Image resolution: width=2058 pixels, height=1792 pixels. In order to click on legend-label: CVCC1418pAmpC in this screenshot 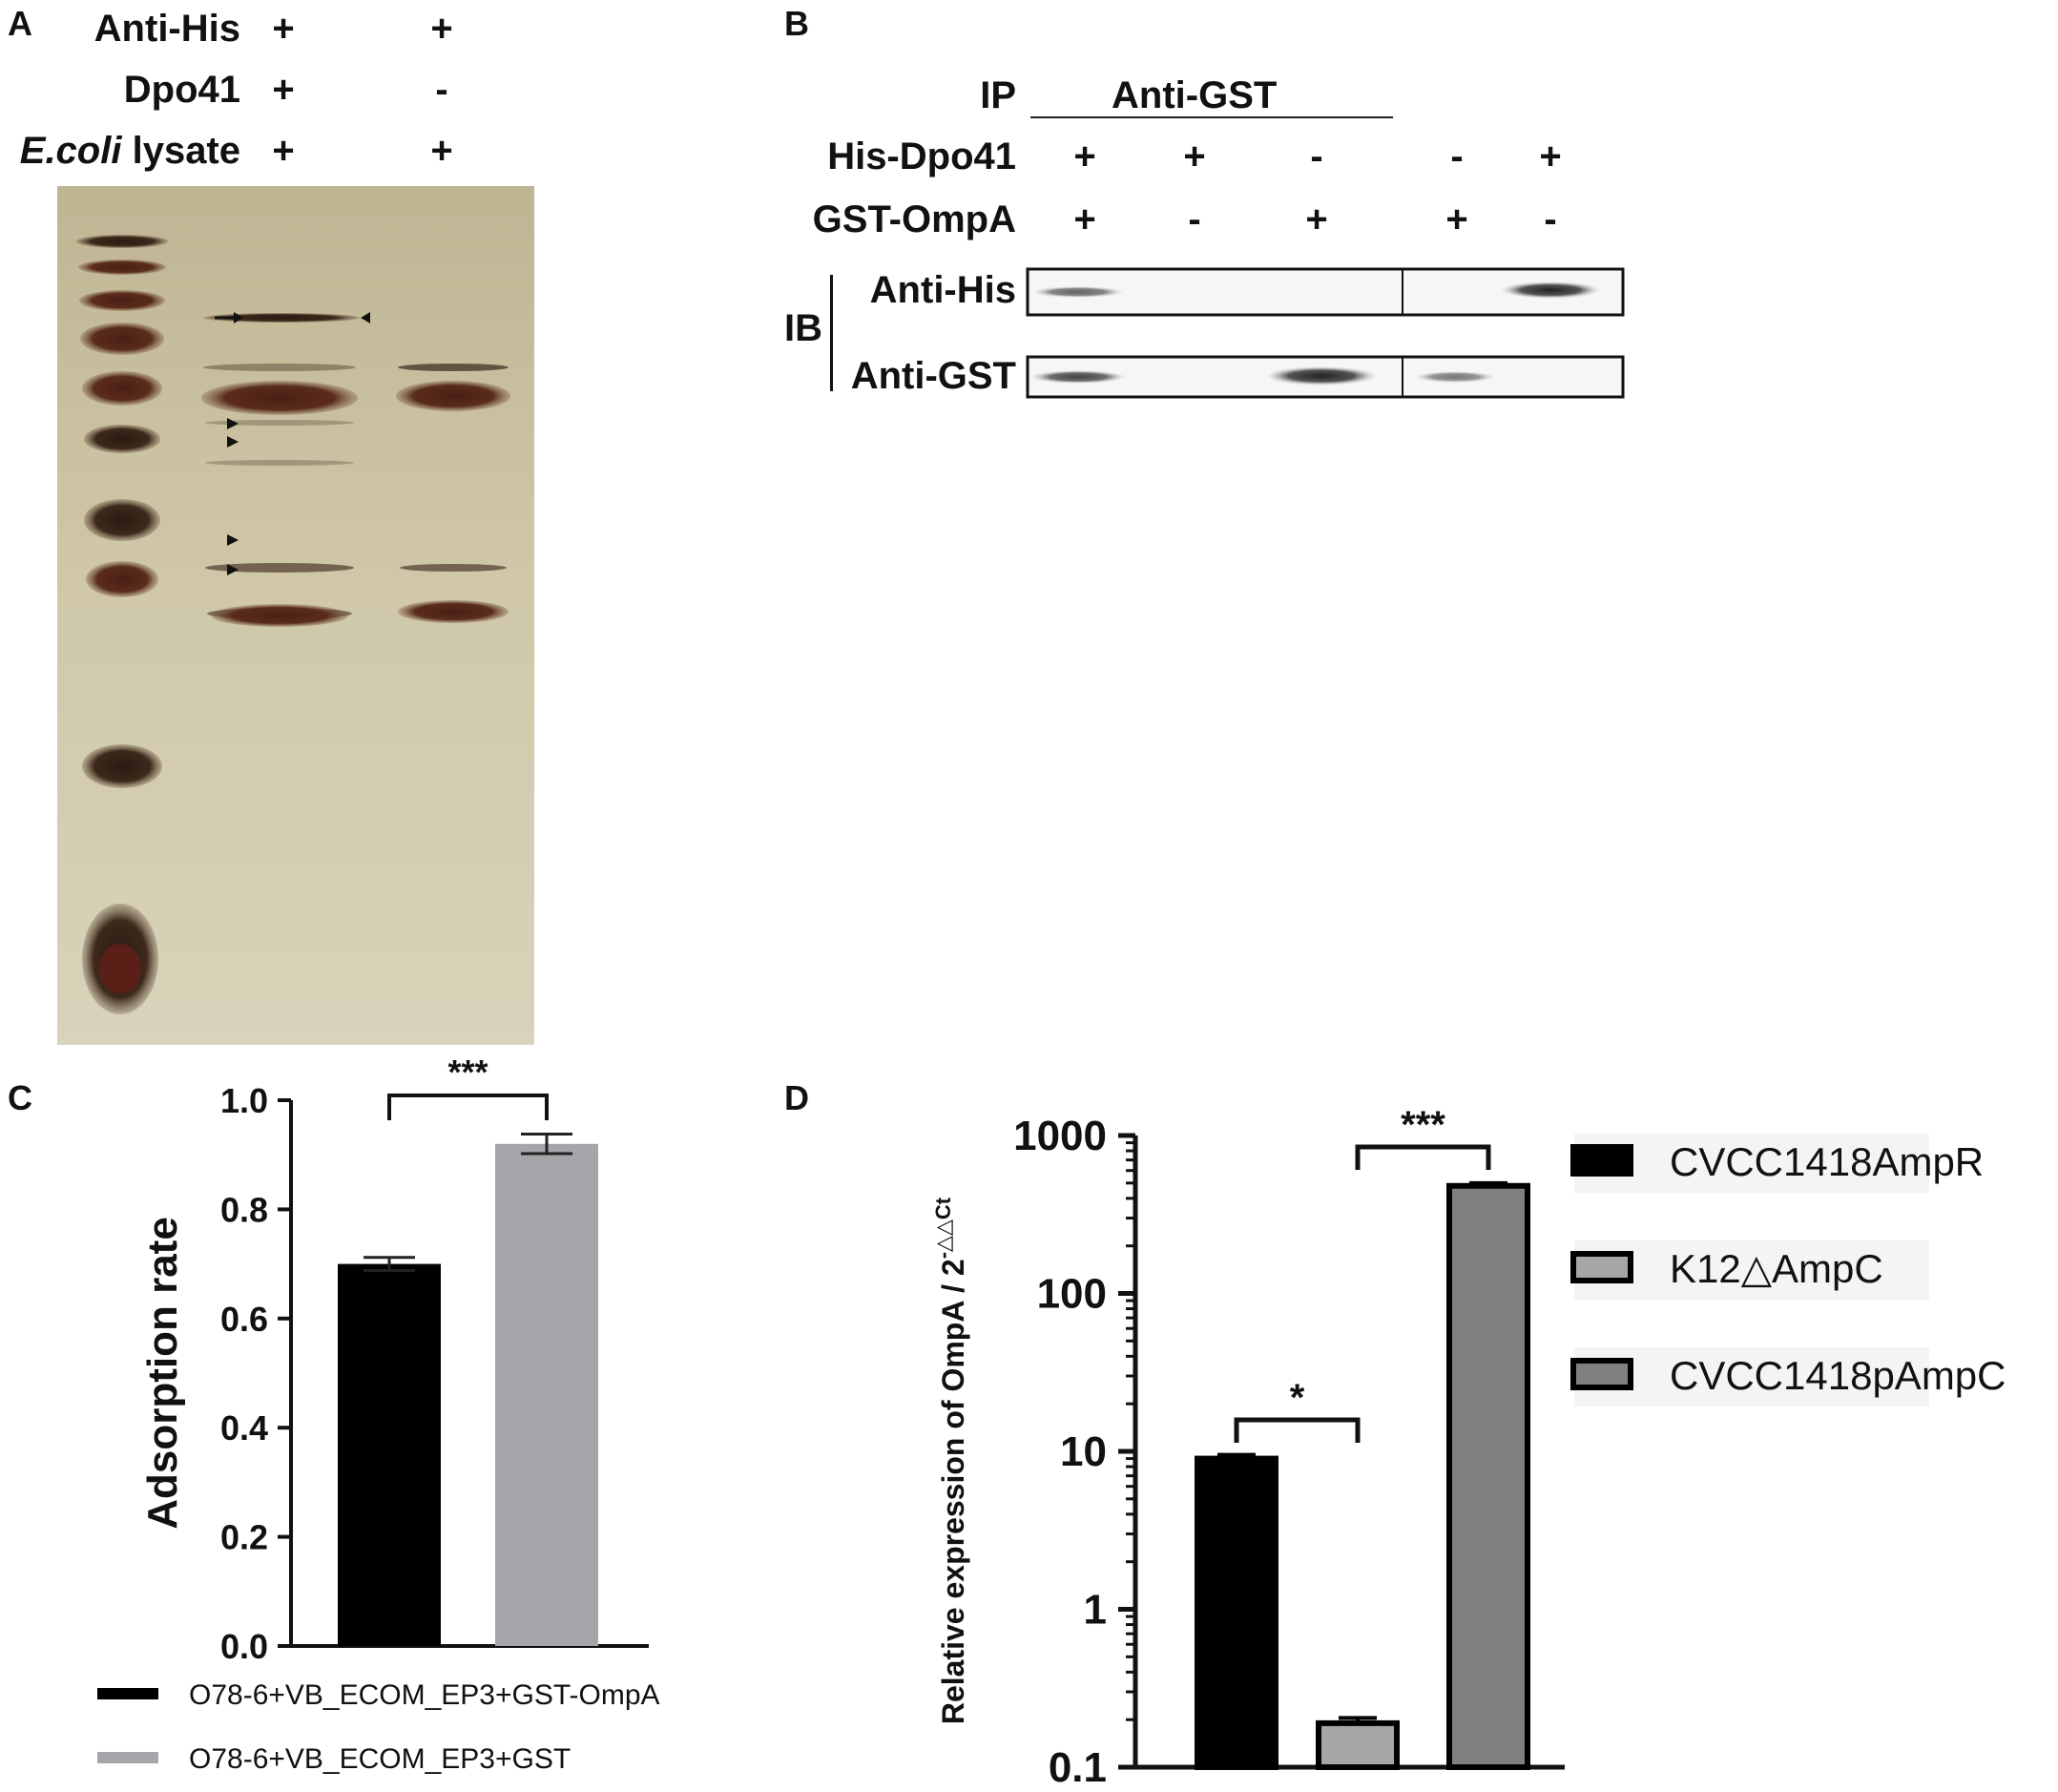, I will do `click(1838, 1375)`.